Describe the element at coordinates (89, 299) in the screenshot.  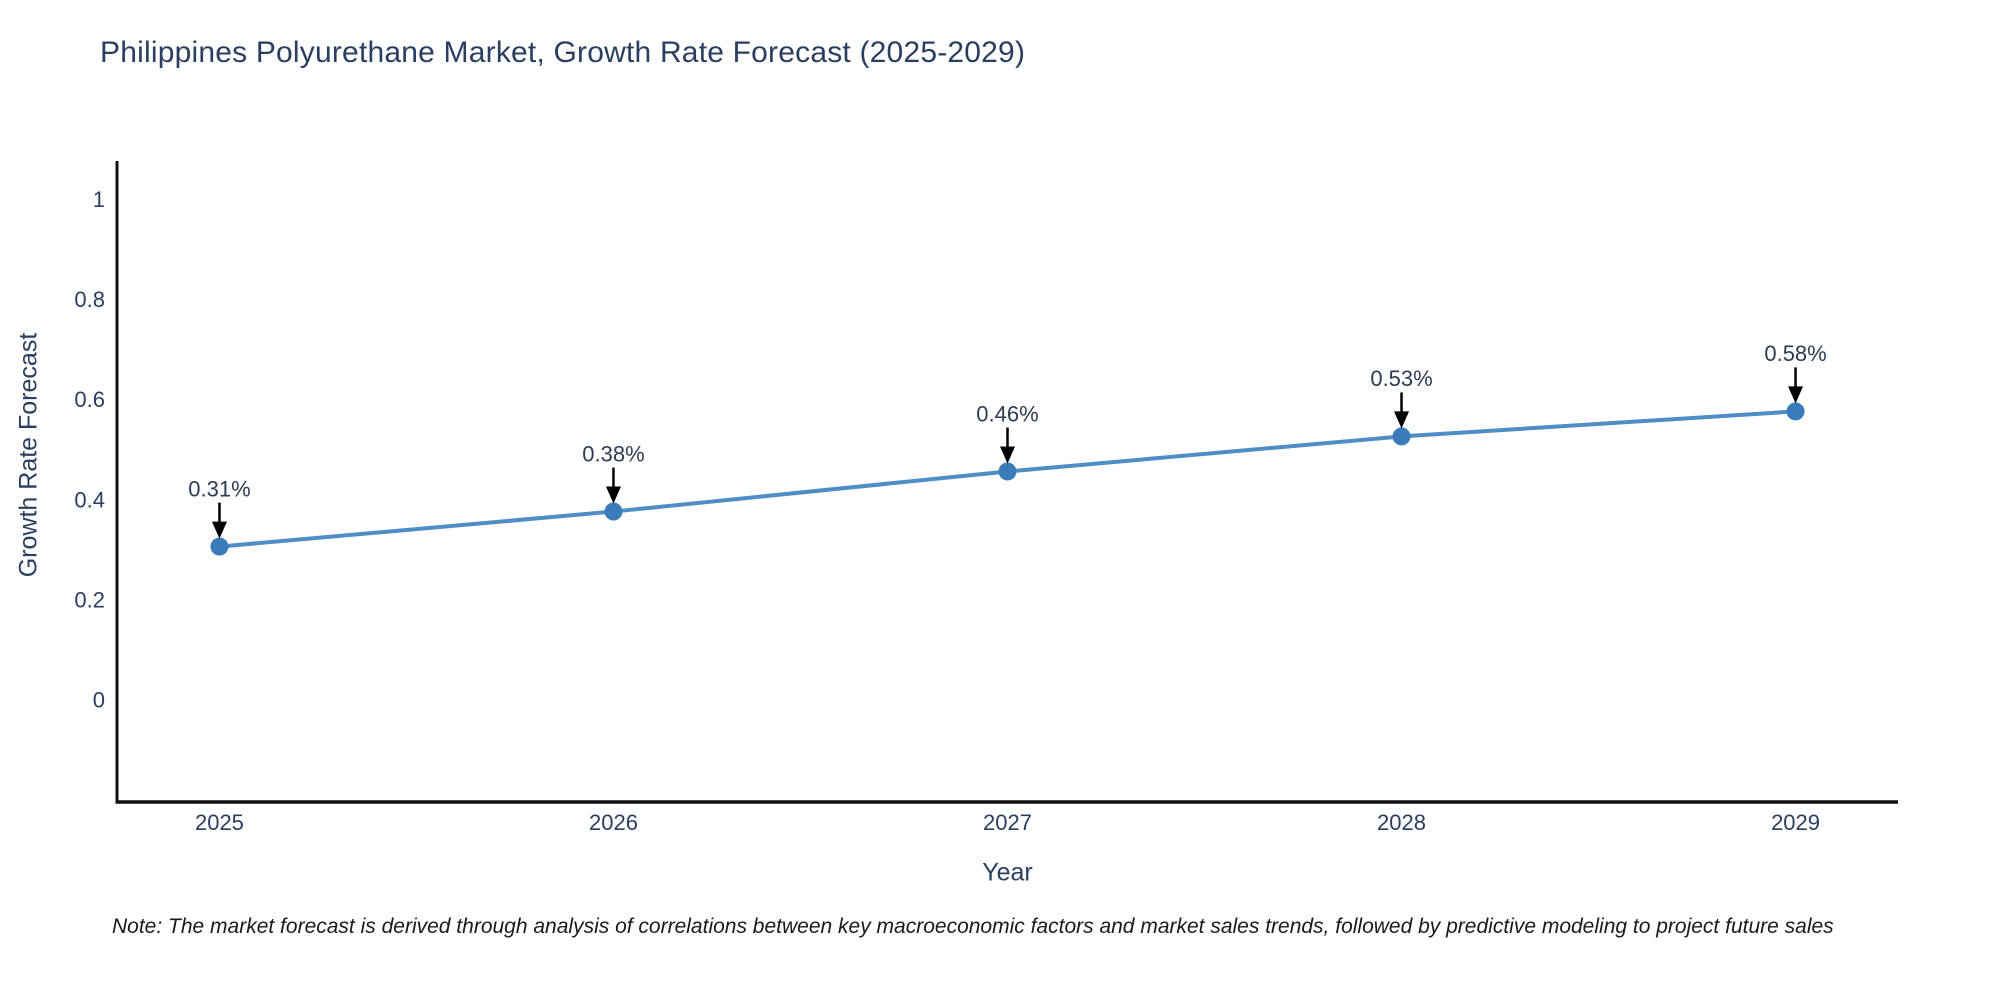
I see `y-tick-label: 0.8` at that location.